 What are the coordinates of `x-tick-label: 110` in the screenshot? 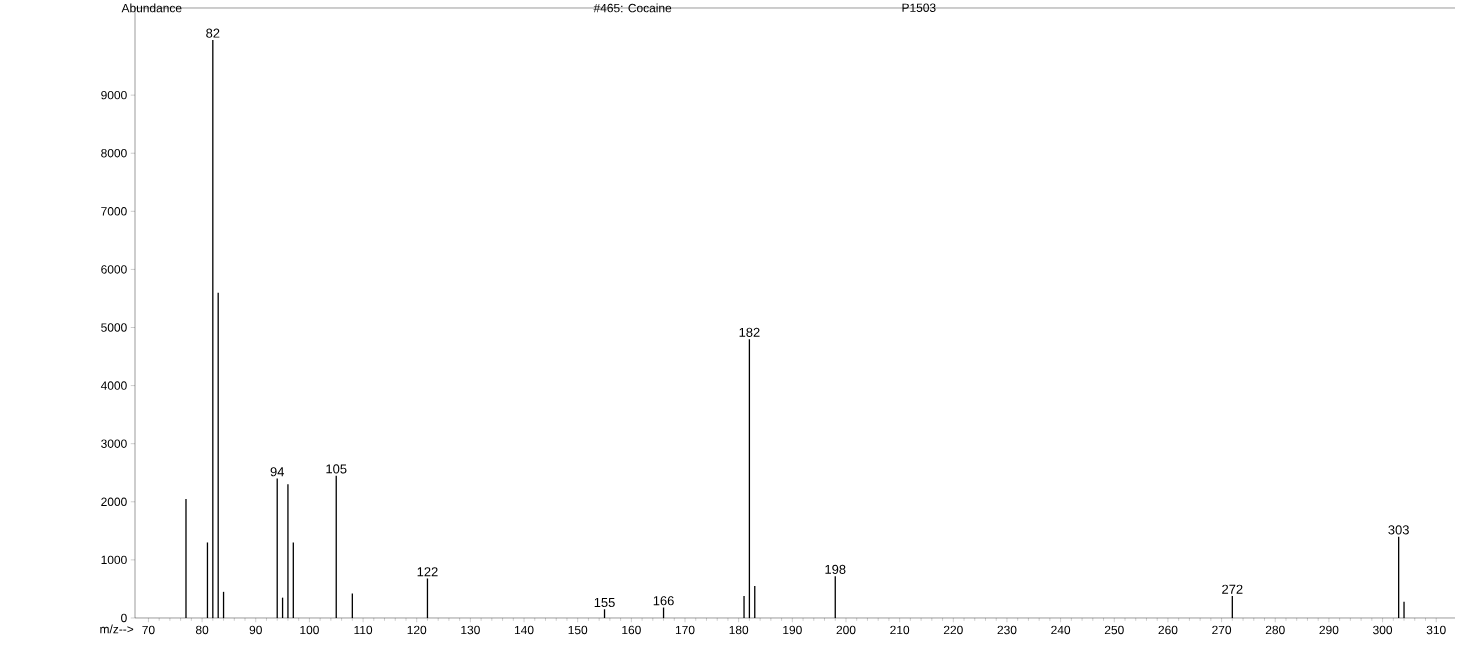 It's located at (363, 630).